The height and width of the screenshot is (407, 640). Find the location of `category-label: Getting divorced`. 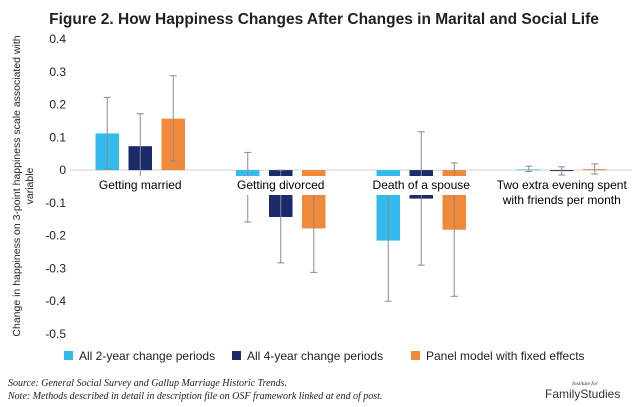

category-label: Getting divorced is located at coordinates (280, 185).